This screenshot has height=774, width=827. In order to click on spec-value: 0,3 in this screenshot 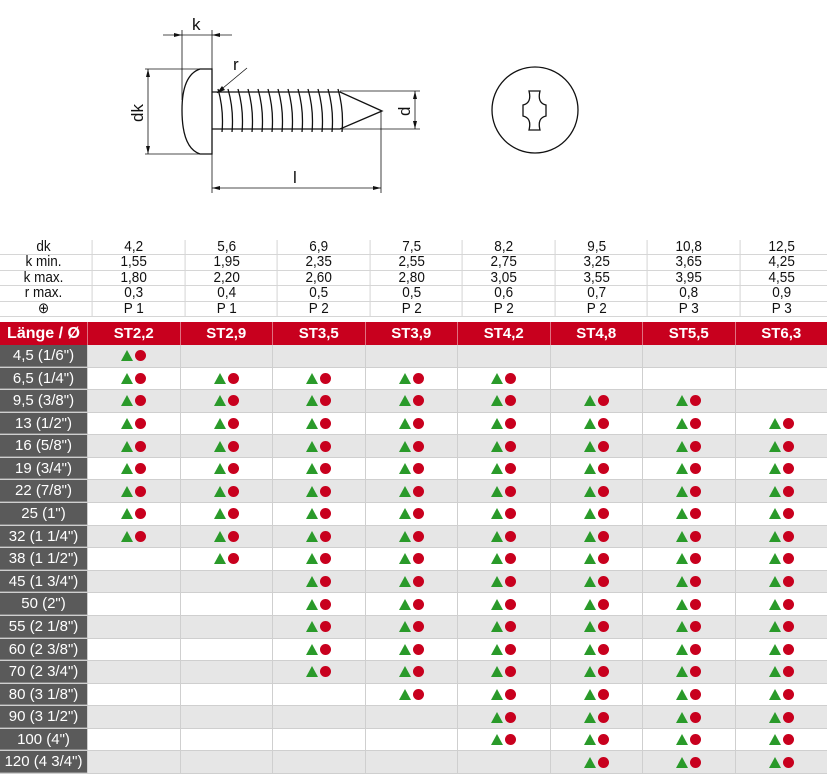, I will do `click(133, 293)`.